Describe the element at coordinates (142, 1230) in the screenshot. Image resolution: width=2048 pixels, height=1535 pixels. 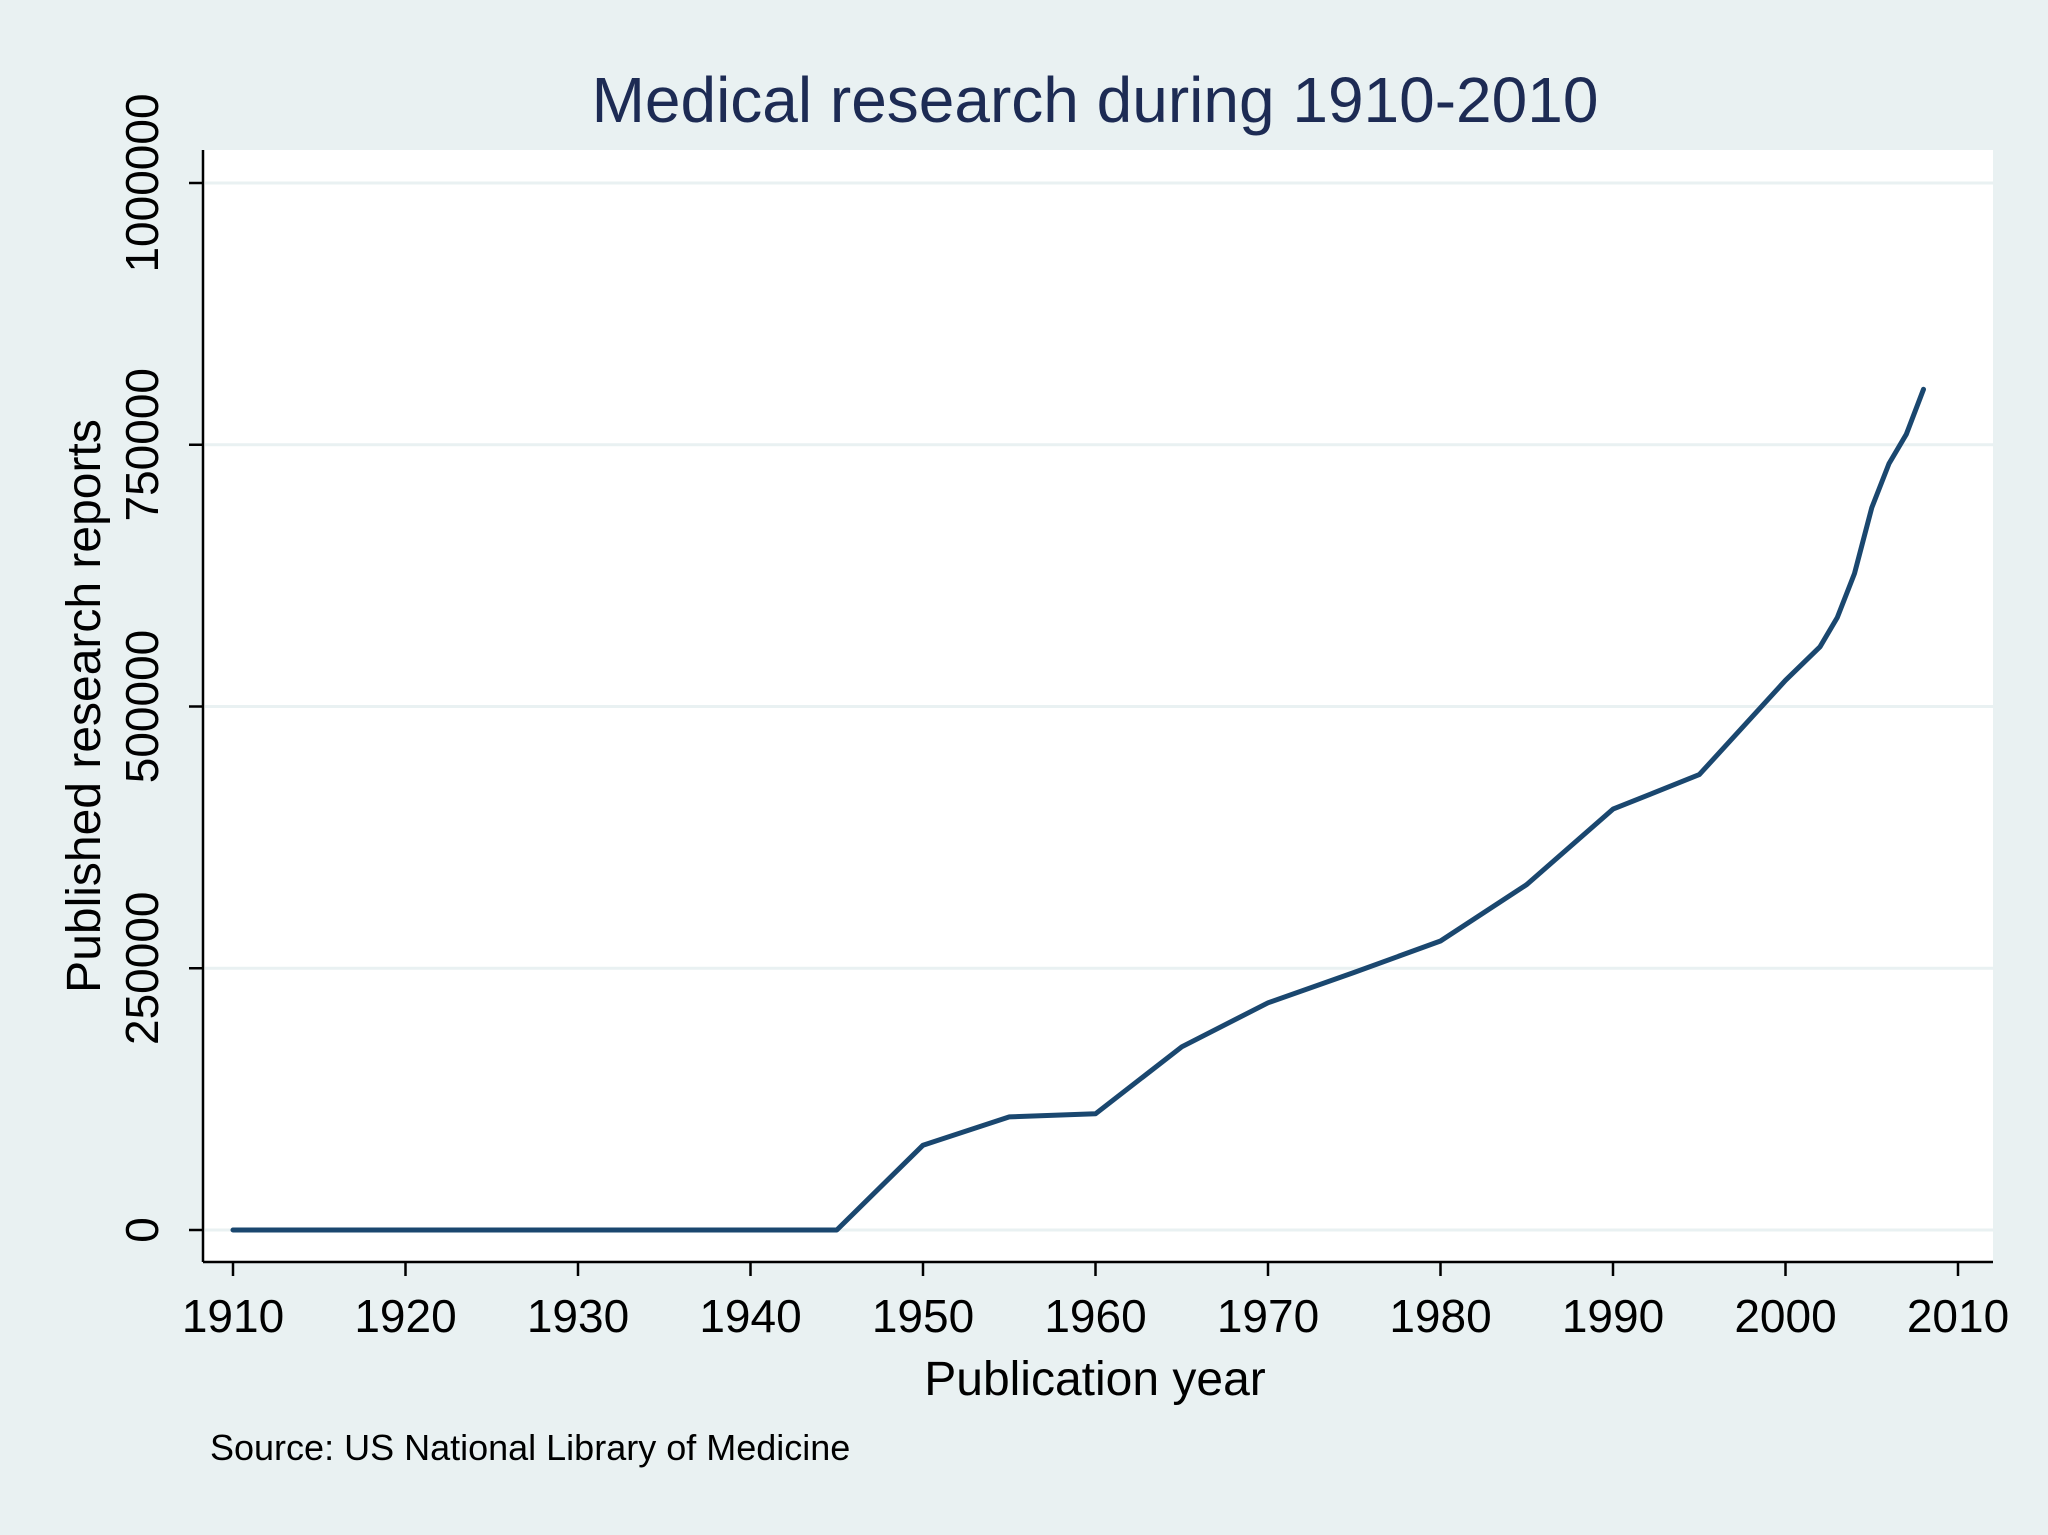
I see `y-tick-label-0: 0` at that location.